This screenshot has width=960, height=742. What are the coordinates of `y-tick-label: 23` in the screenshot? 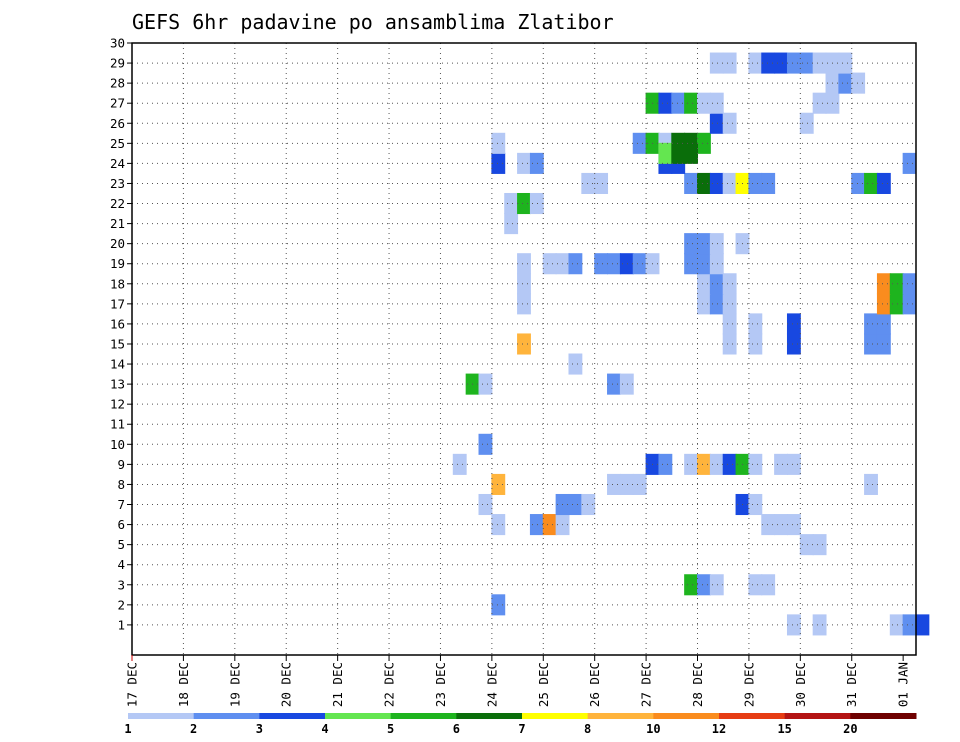 It's located at (117, 183).